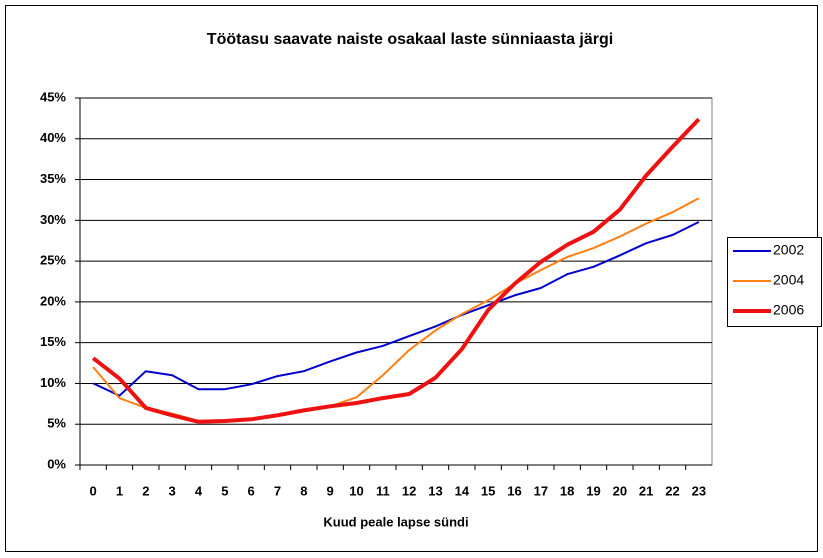 The height and width of the screenshot is (558, 823). I want to click on y-tick-label: 25%, so click(53, 260).